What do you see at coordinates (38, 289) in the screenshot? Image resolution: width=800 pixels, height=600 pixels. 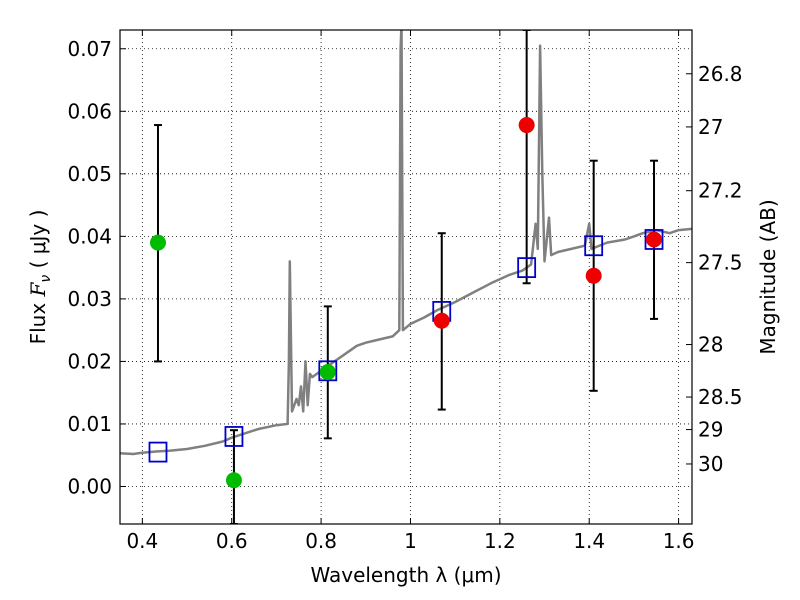 I see `y-axis-label-symbol: F` at bounding box center [38, 289].